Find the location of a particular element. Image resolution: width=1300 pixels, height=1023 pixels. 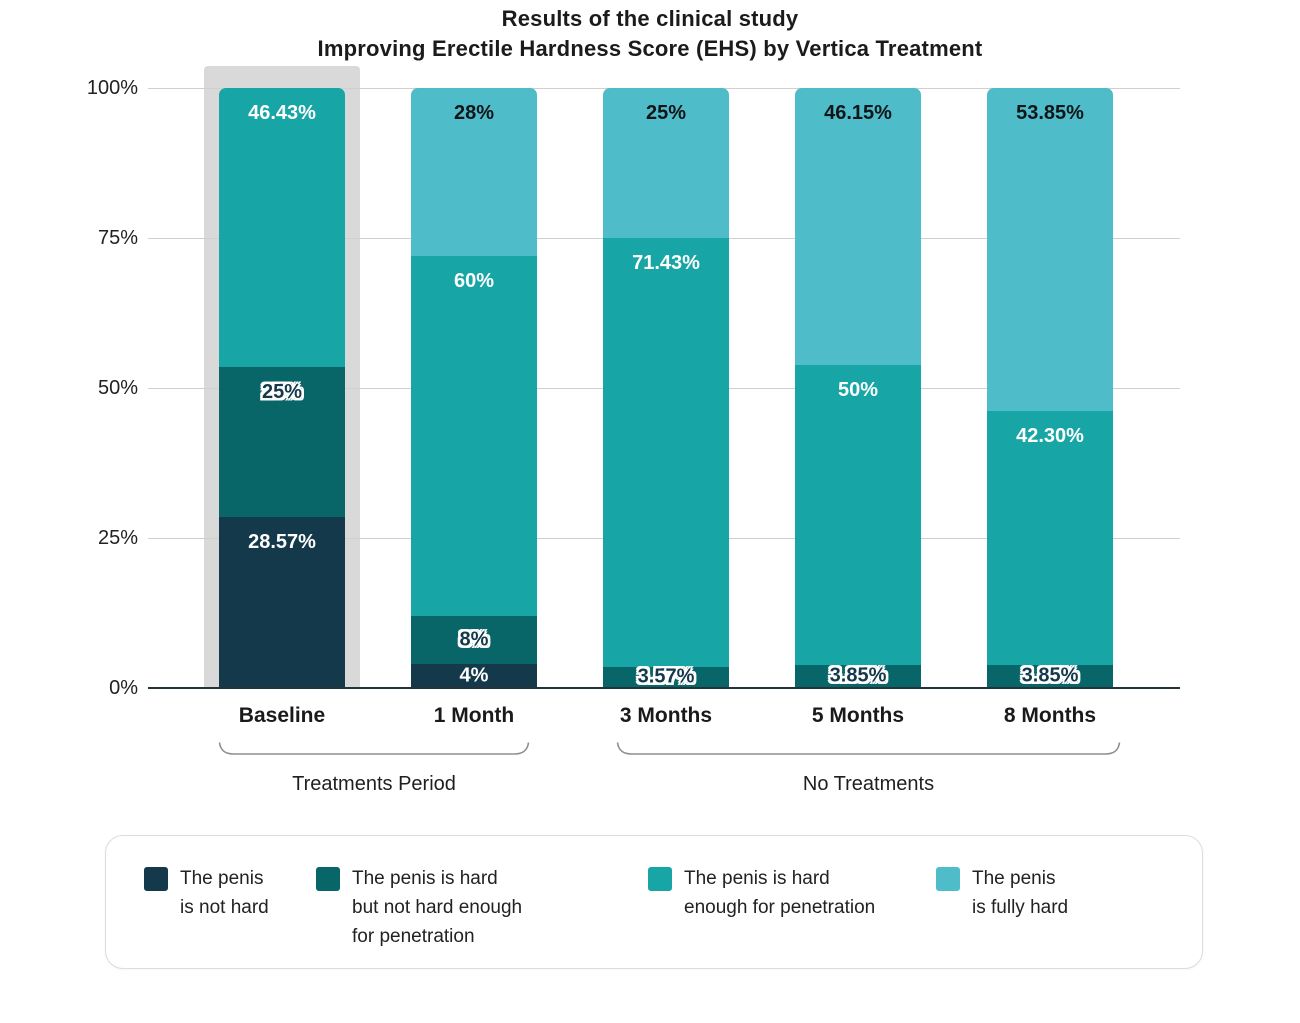

bar-segment-label: 60% is located at coordinates (474, 281).